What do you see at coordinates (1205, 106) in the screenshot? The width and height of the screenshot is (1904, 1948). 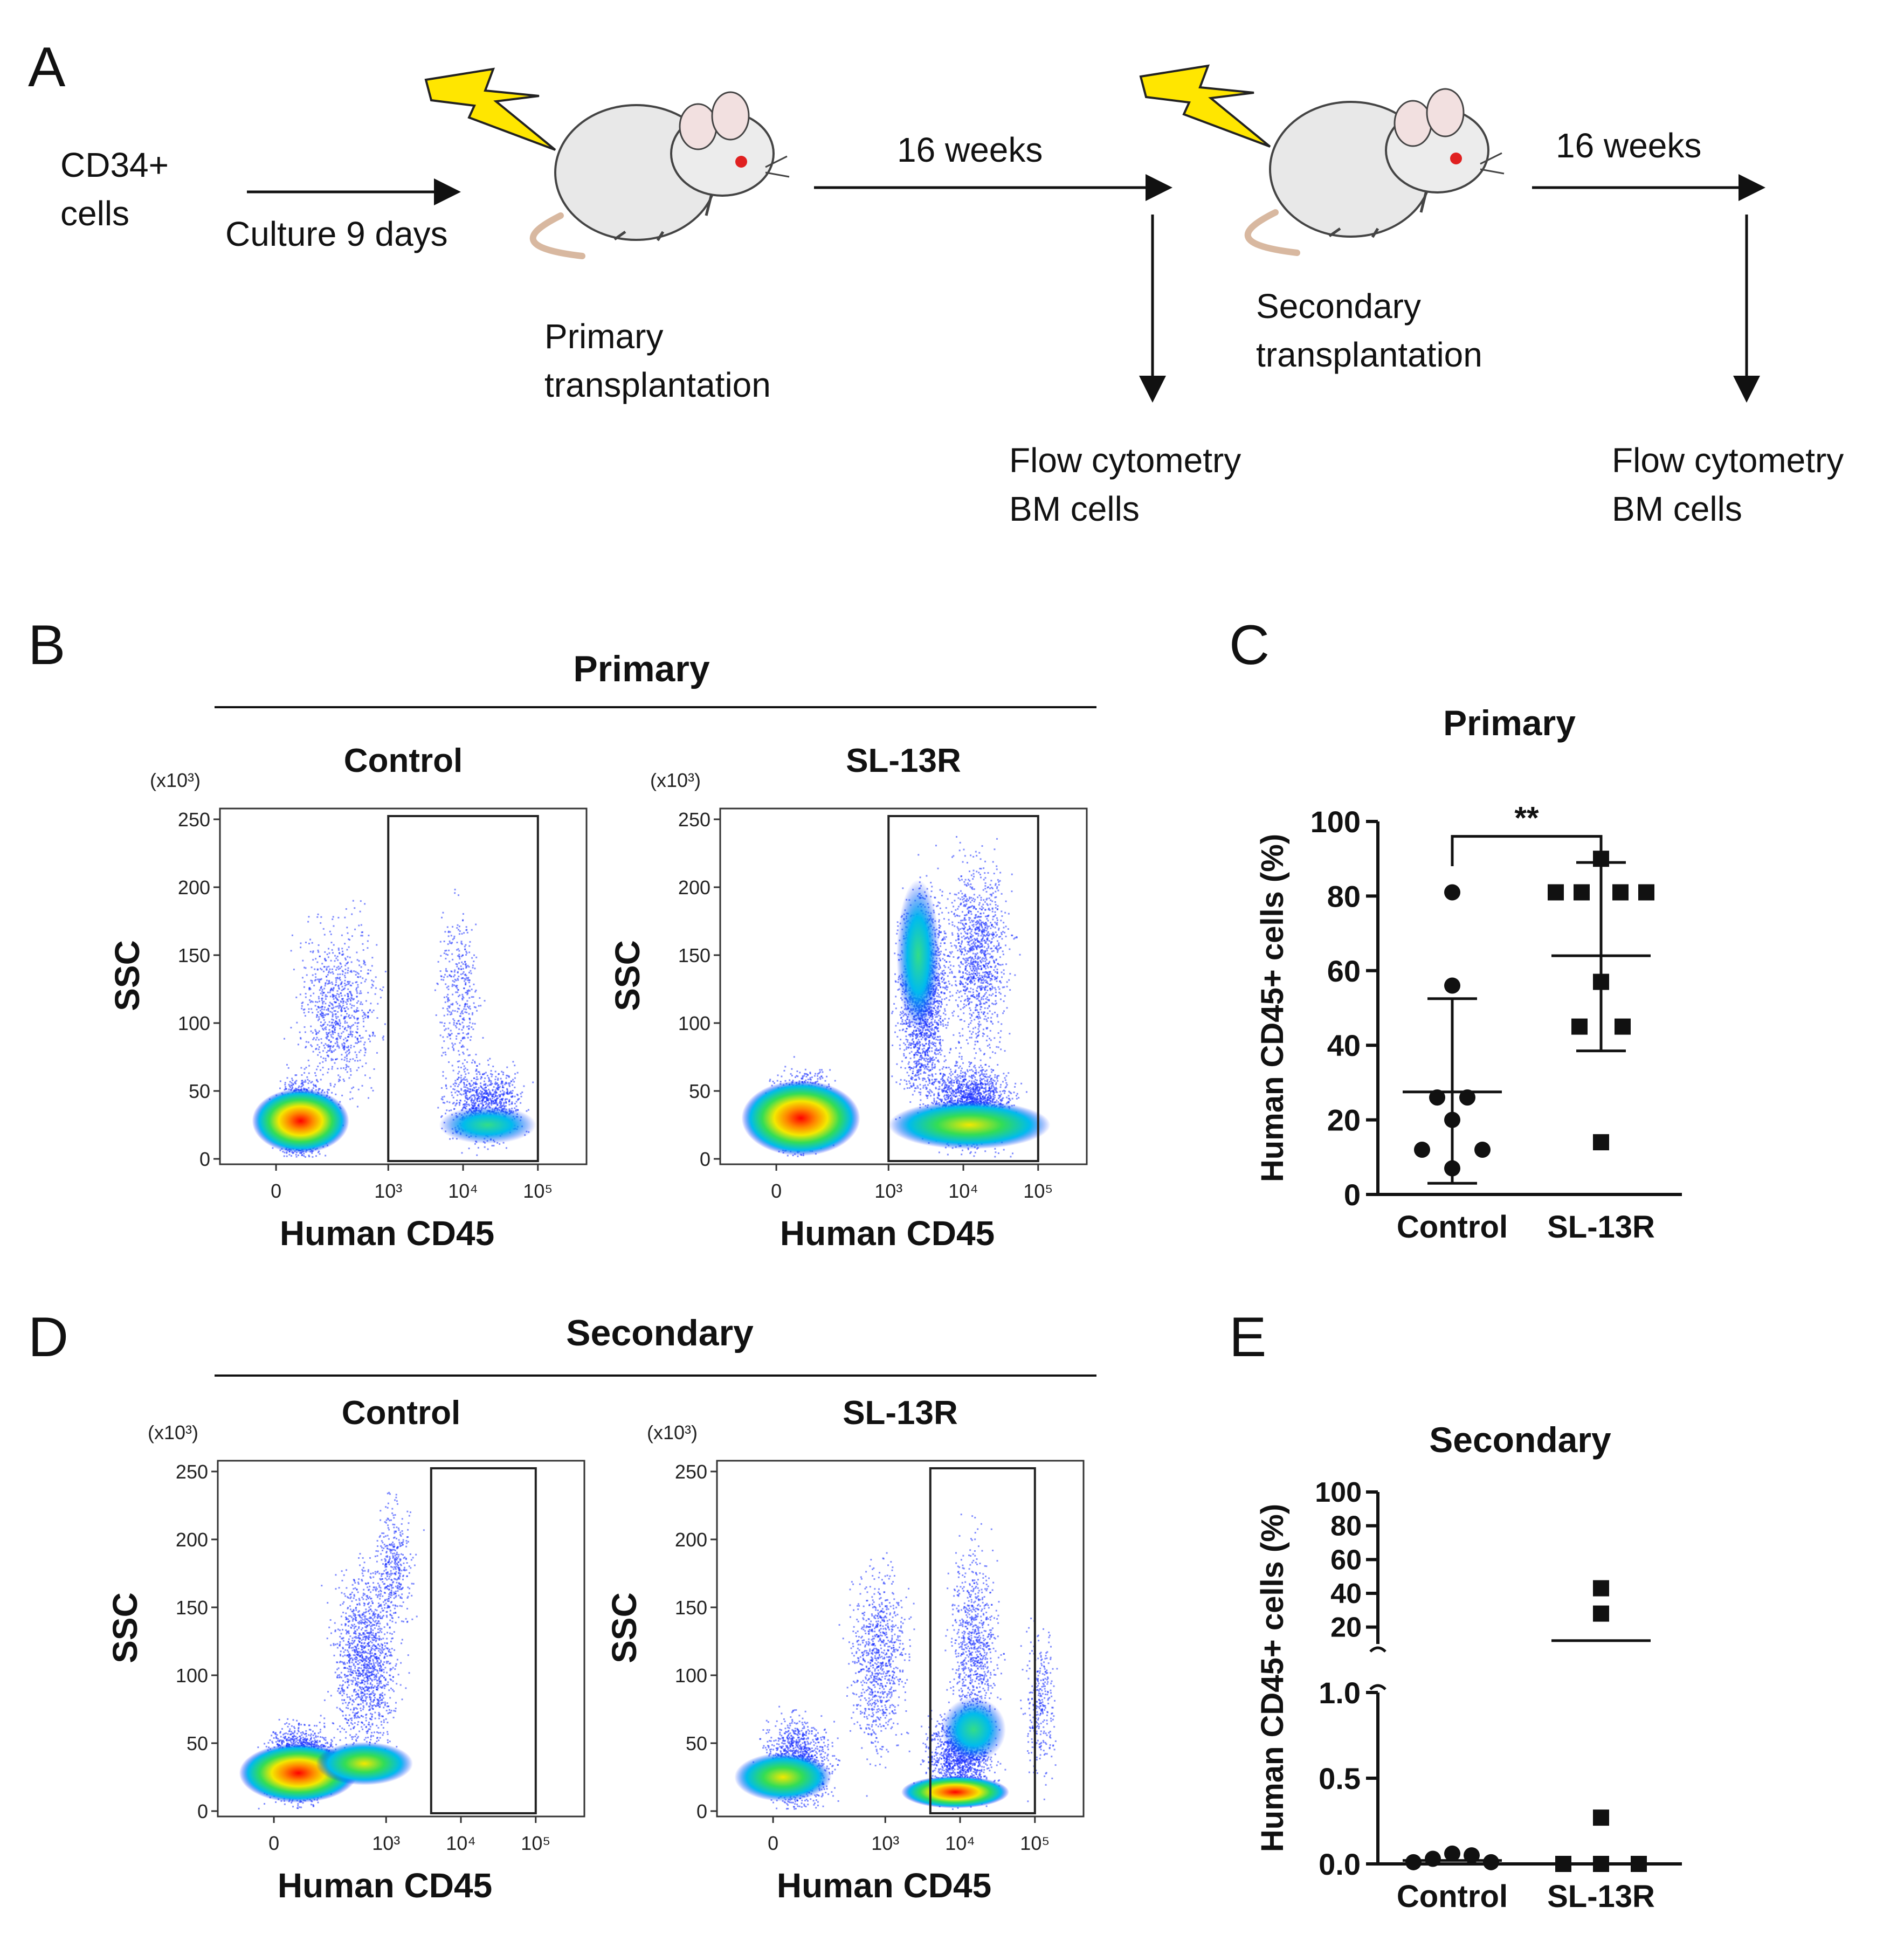 I see `lightning-bolt-icon` at bounding box center [1205, 106].